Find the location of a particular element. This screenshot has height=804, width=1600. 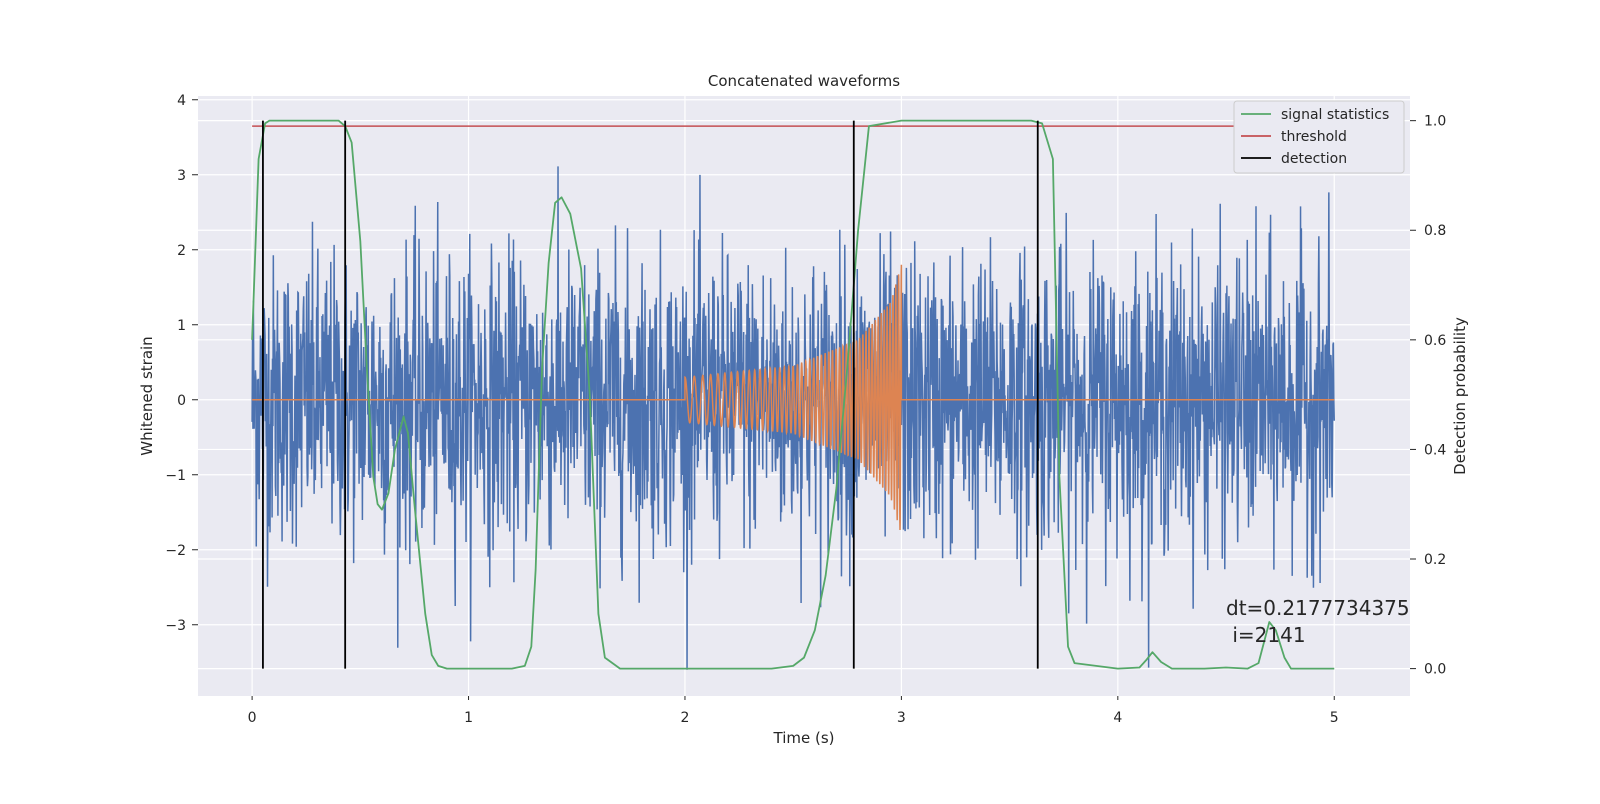

x-tick-label: 3 is located at coordinates (901, 718).